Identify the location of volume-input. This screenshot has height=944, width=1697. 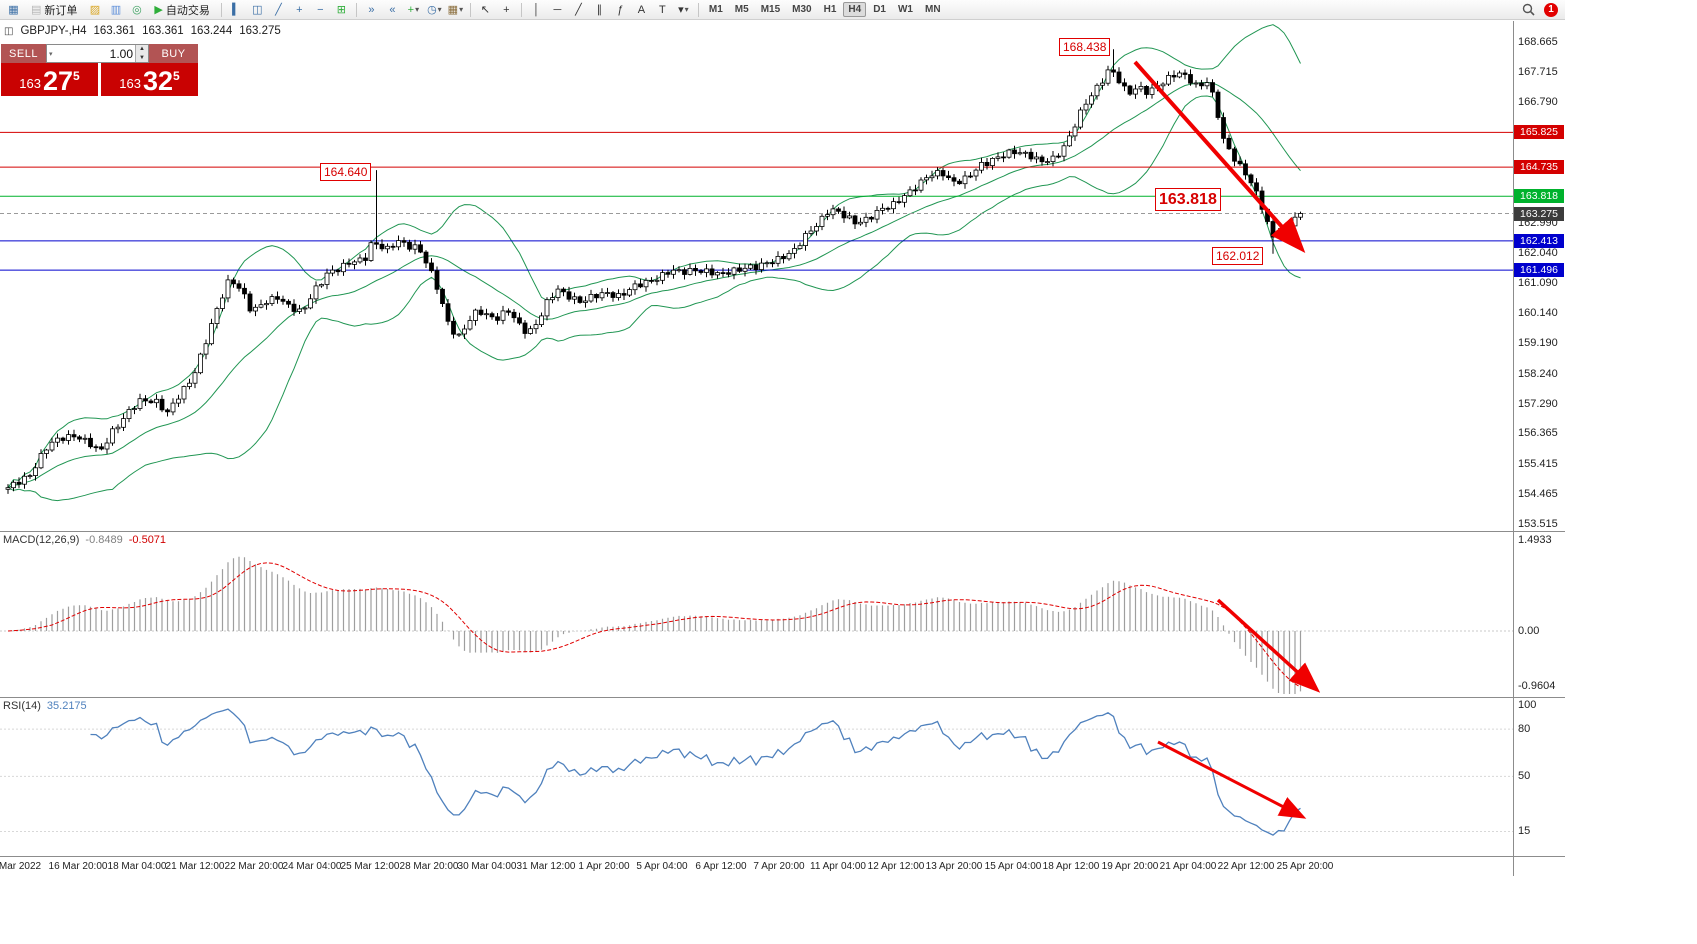
(94, 53).